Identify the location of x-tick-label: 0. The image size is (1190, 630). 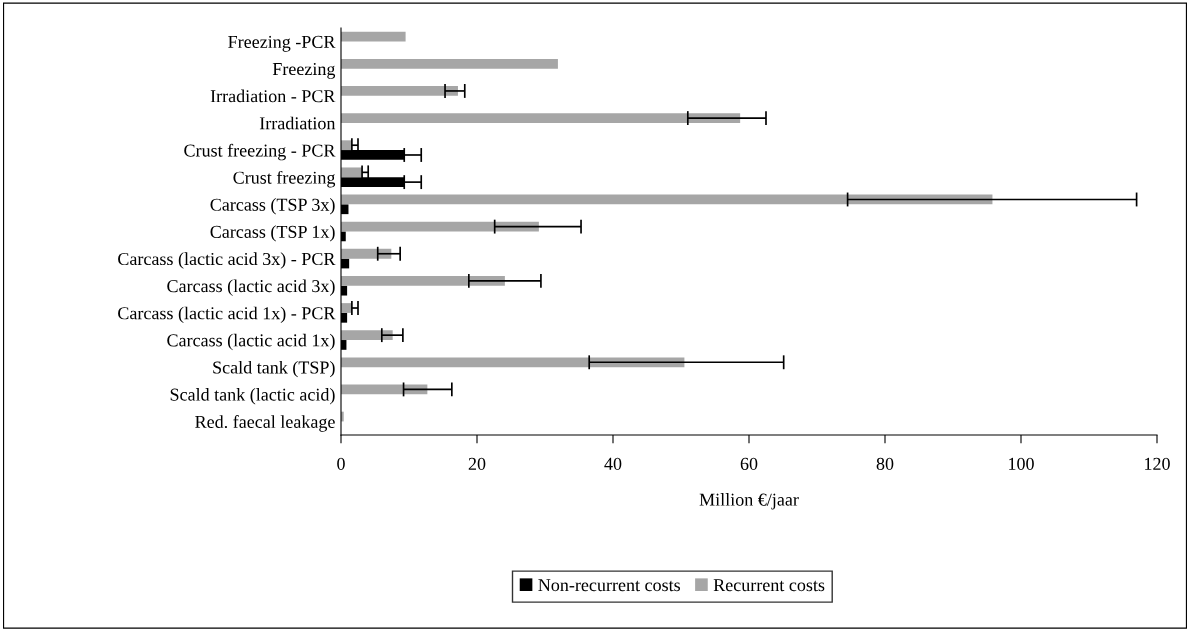
(341, 463).